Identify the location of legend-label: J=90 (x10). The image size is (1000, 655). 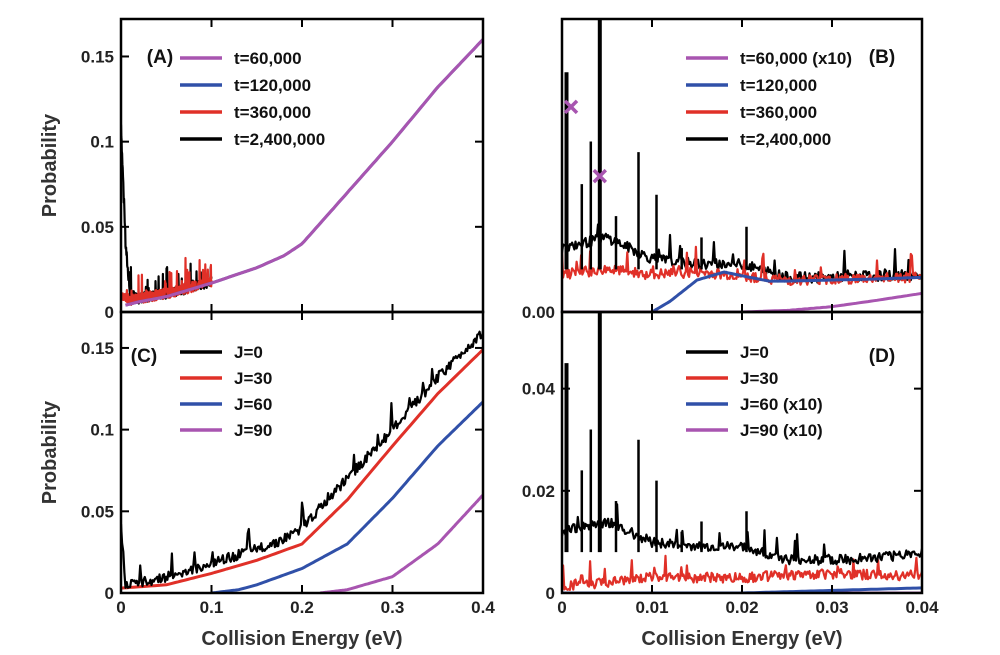
(781, 430).